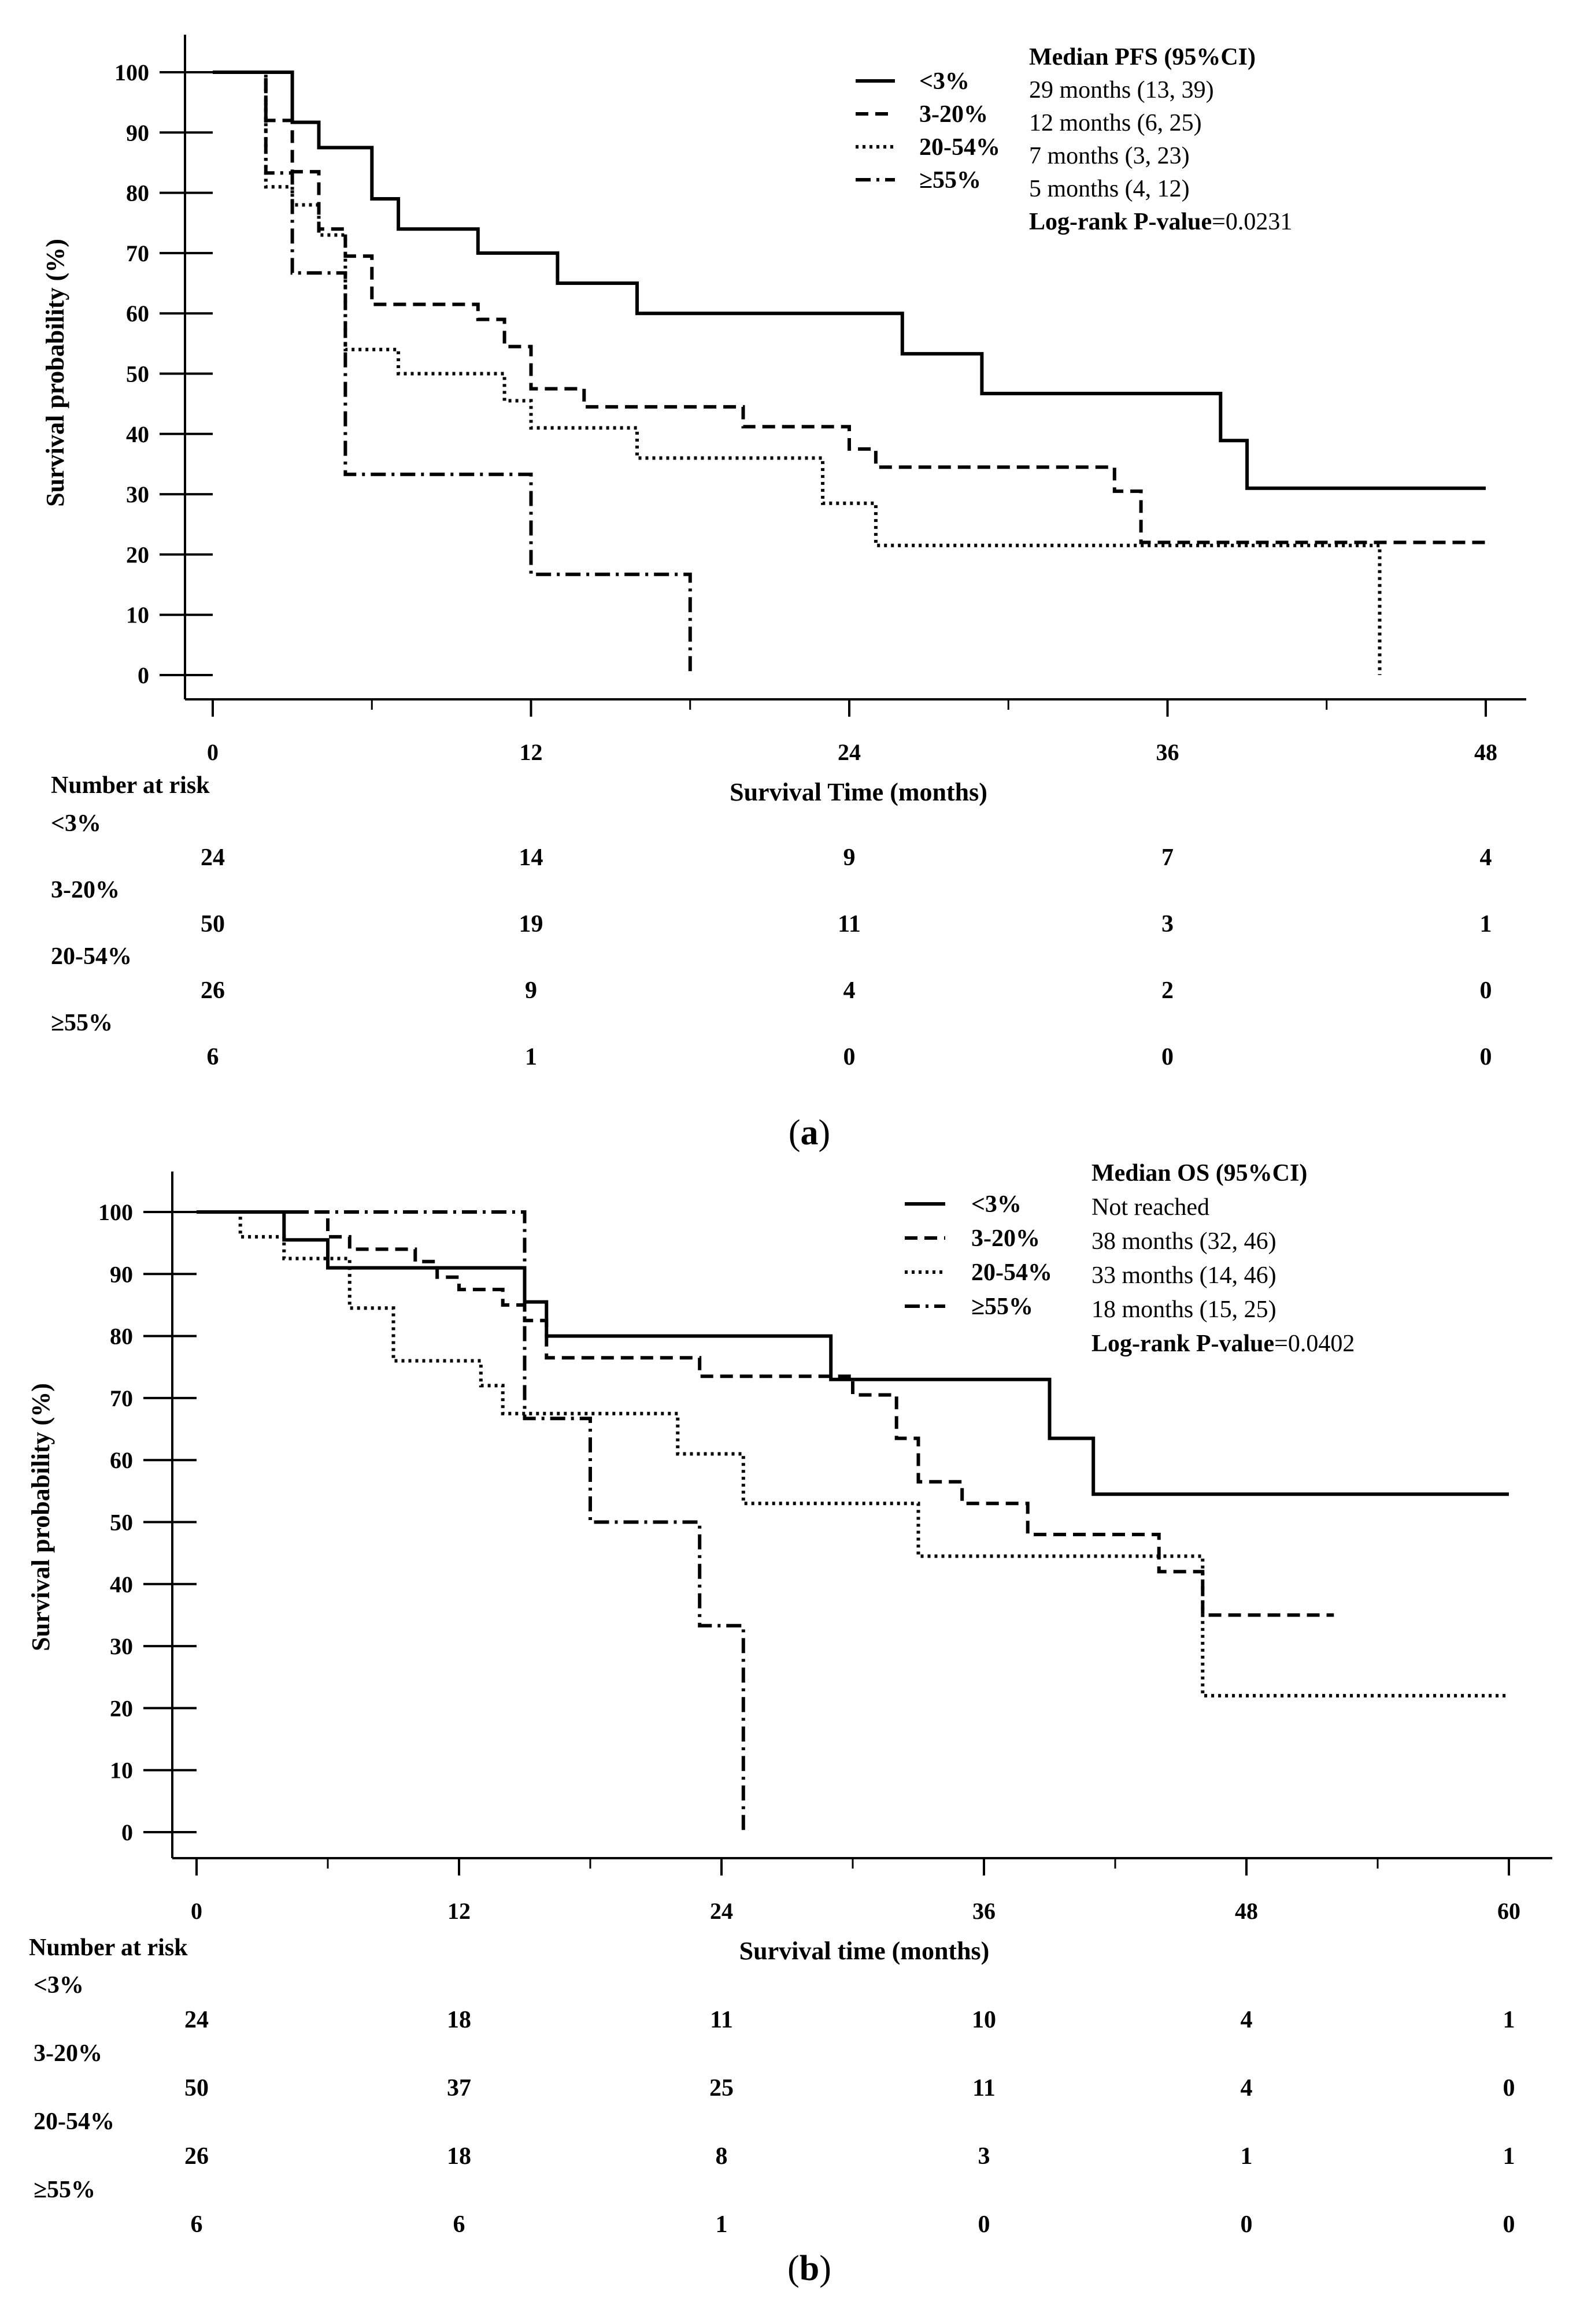 The image size is (1580, 2324). Describe the element at coordinates (196, 2156) in the screenshot. I see `risk-count: 26` at that location.